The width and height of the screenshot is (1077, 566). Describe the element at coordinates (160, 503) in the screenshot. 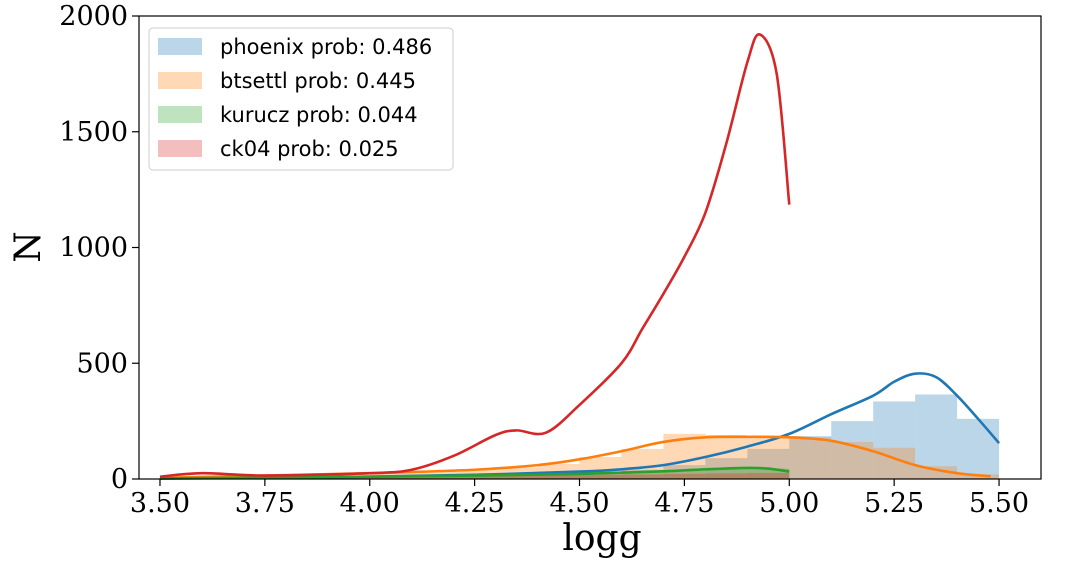

I see `x-tick-label: 3.50` at that location.